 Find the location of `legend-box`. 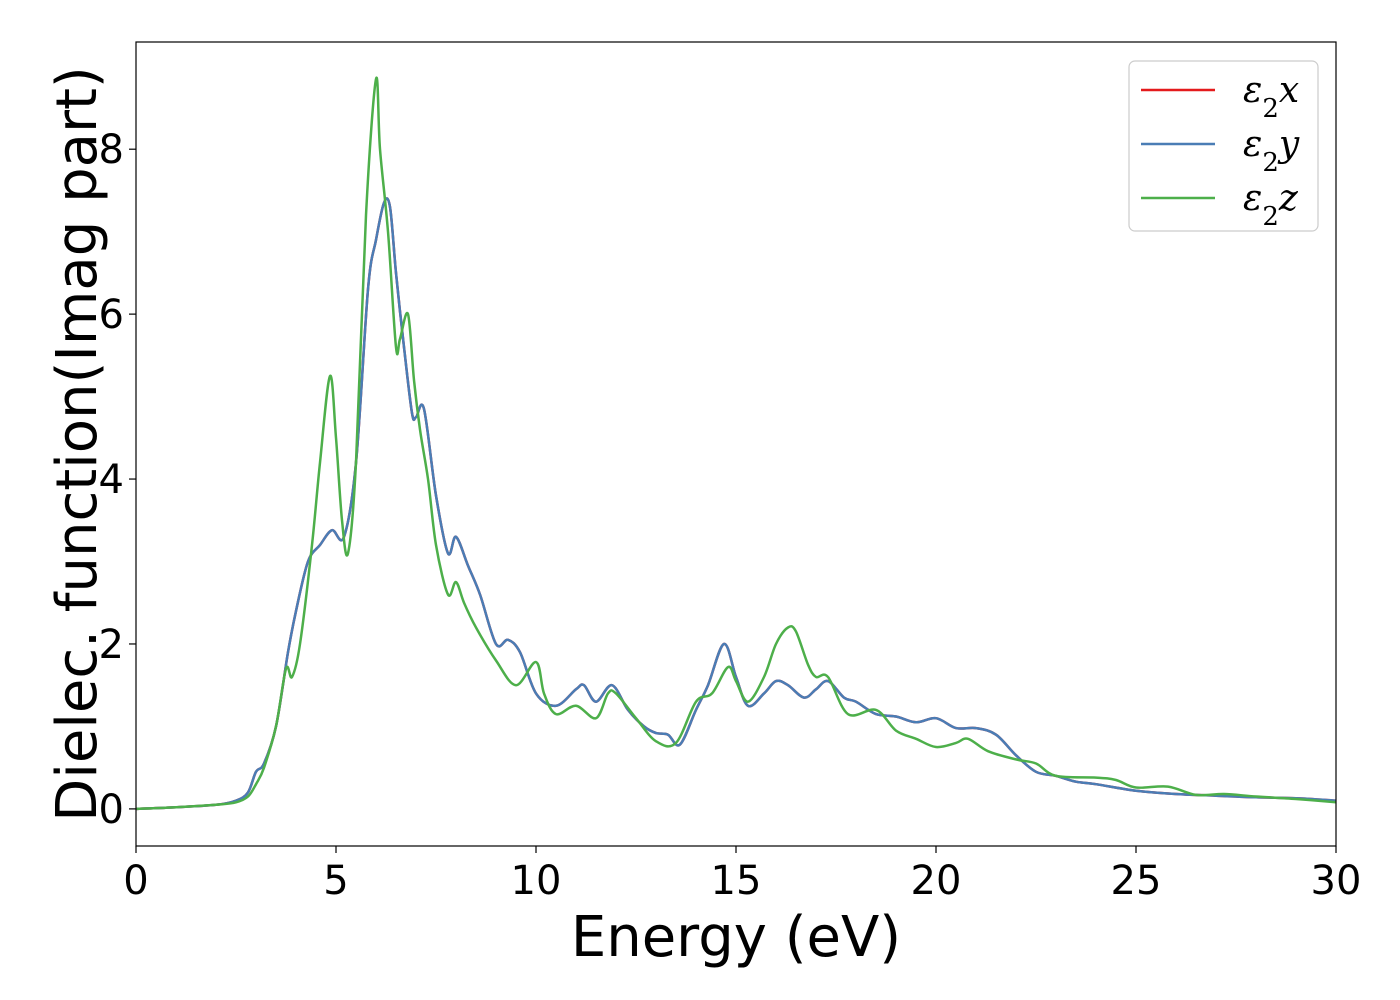

legend-box is located at coordinates (1223, 146).